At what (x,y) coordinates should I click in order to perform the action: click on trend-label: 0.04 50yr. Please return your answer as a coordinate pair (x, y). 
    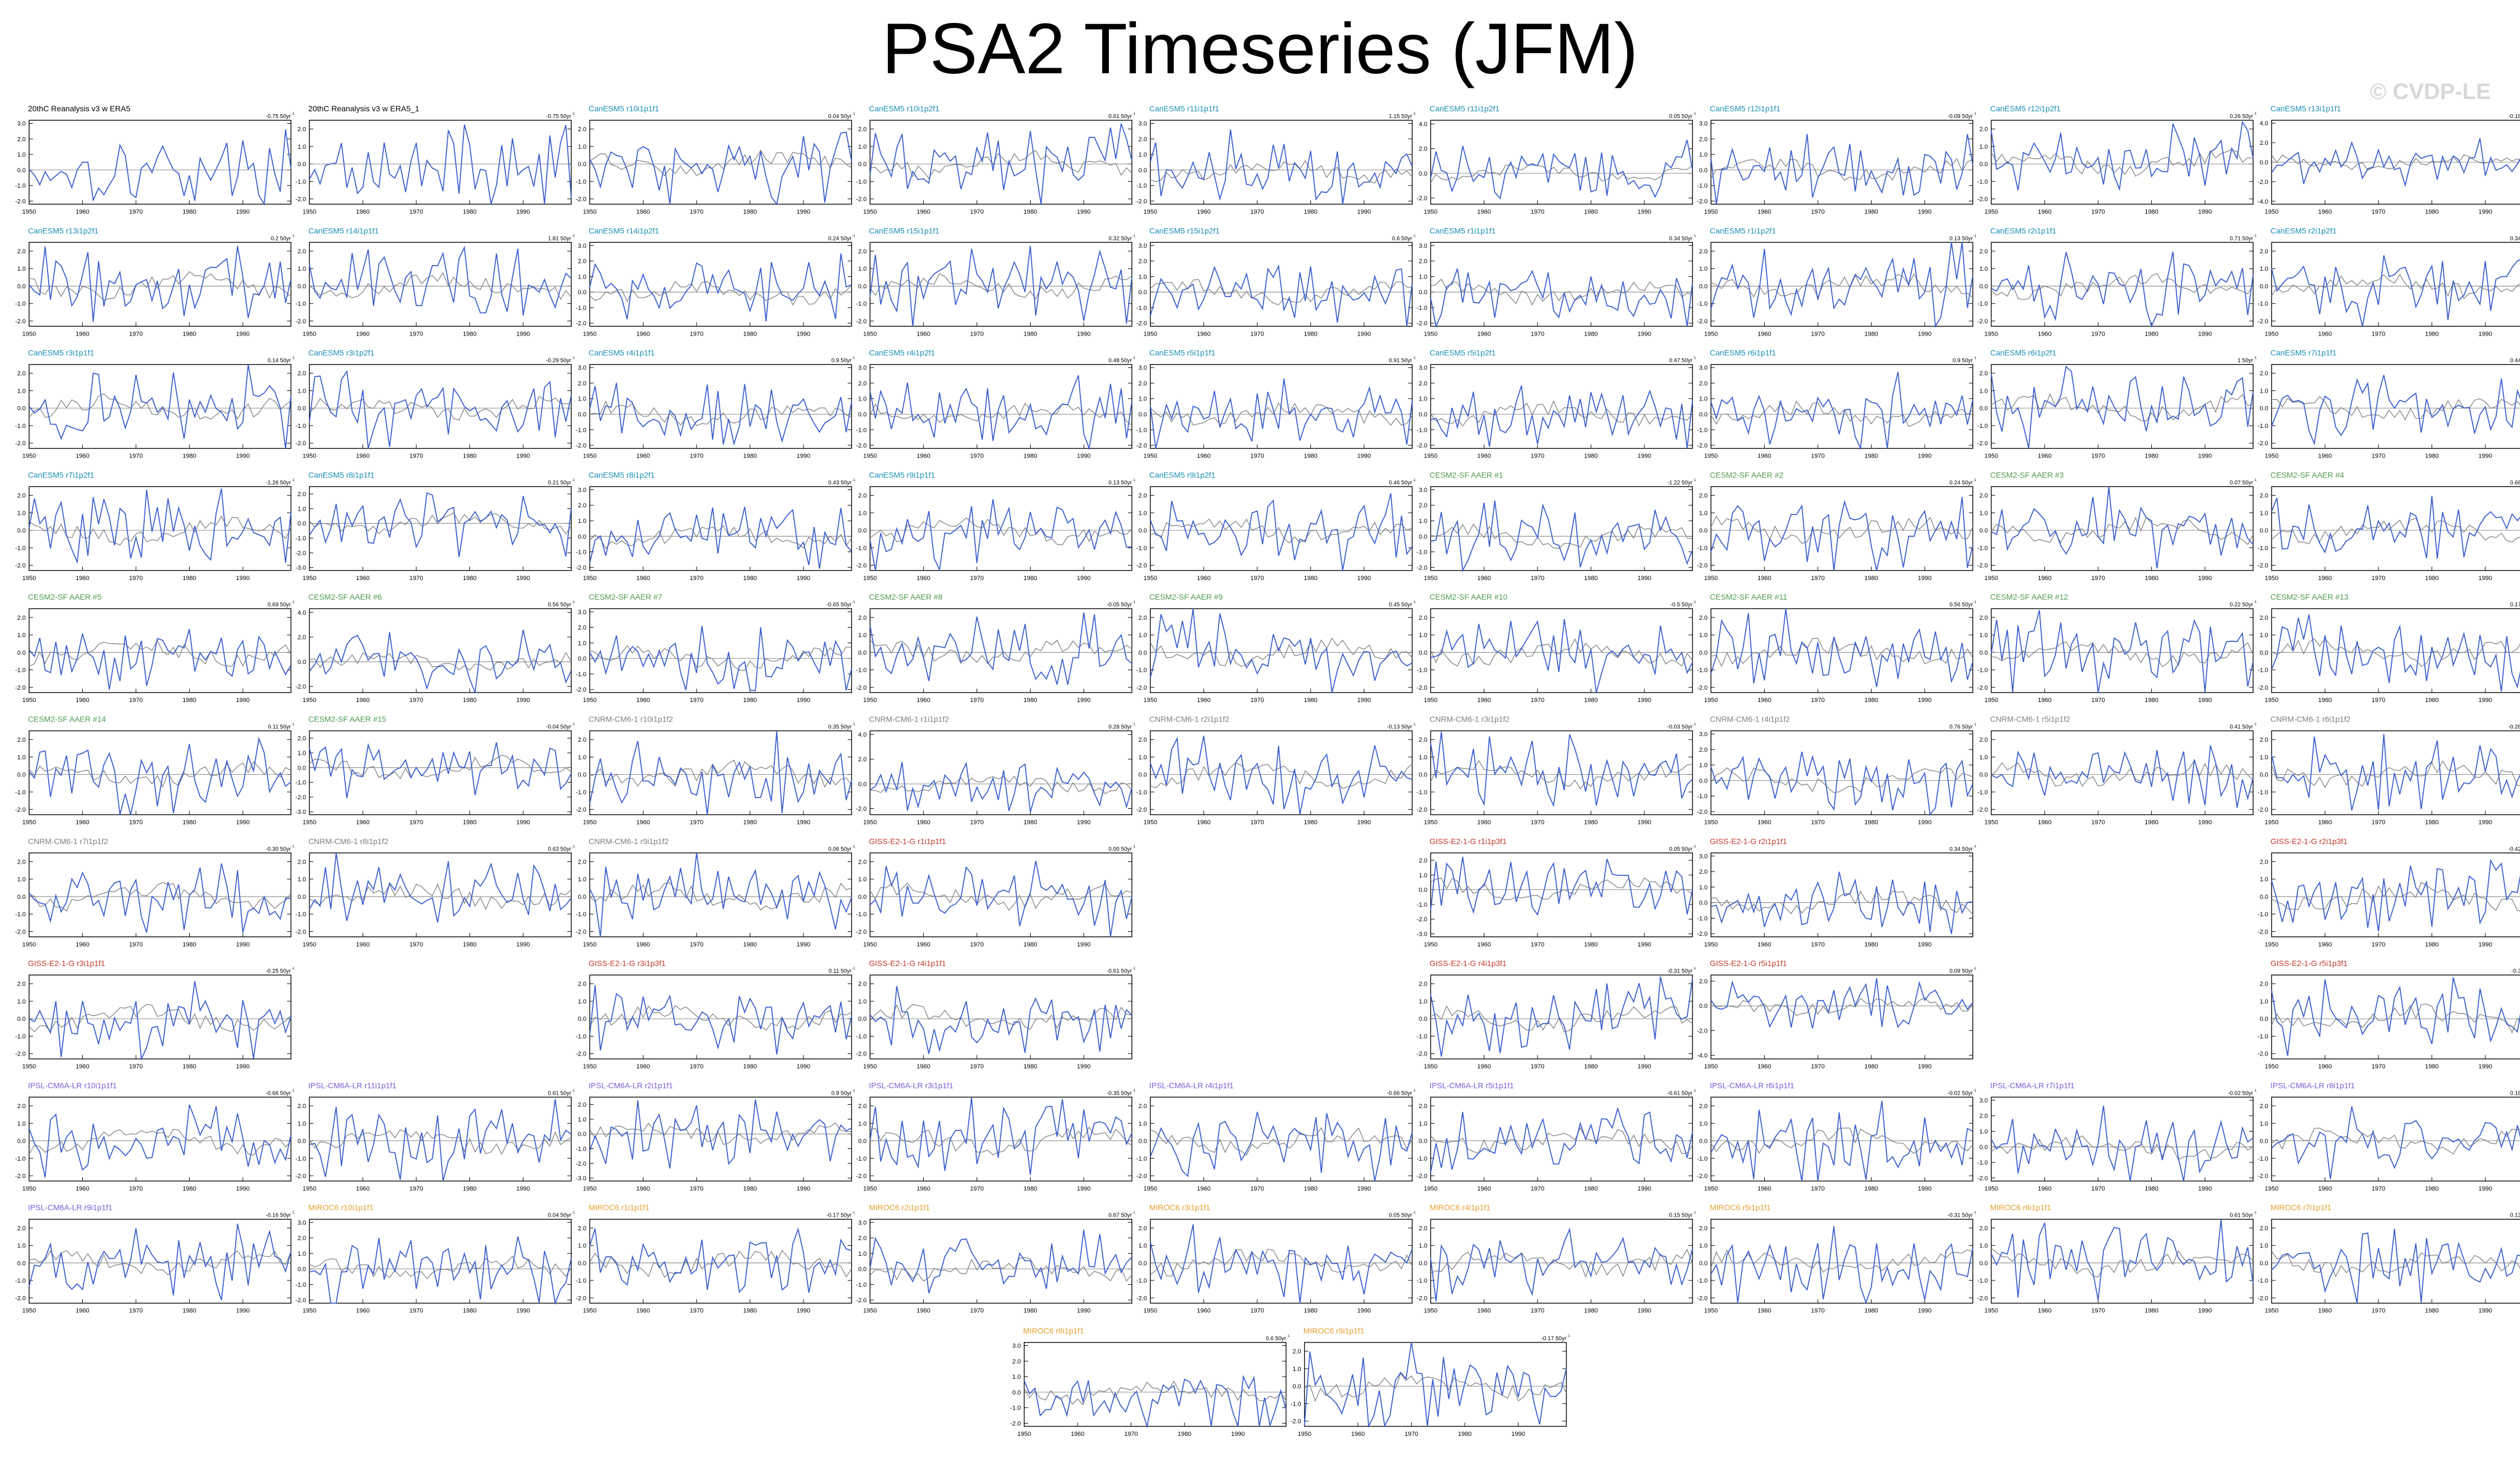
    Looking at the image, I should click on (840, 117).